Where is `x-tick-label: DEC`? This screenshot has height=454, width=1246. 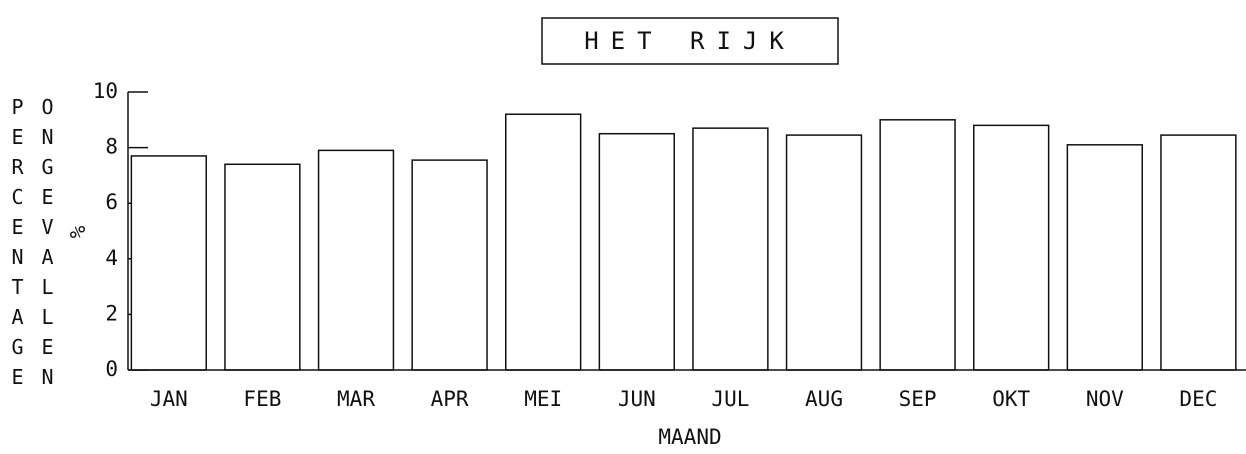 x-tick-label: DEC is located at coordinates (1198, 399).